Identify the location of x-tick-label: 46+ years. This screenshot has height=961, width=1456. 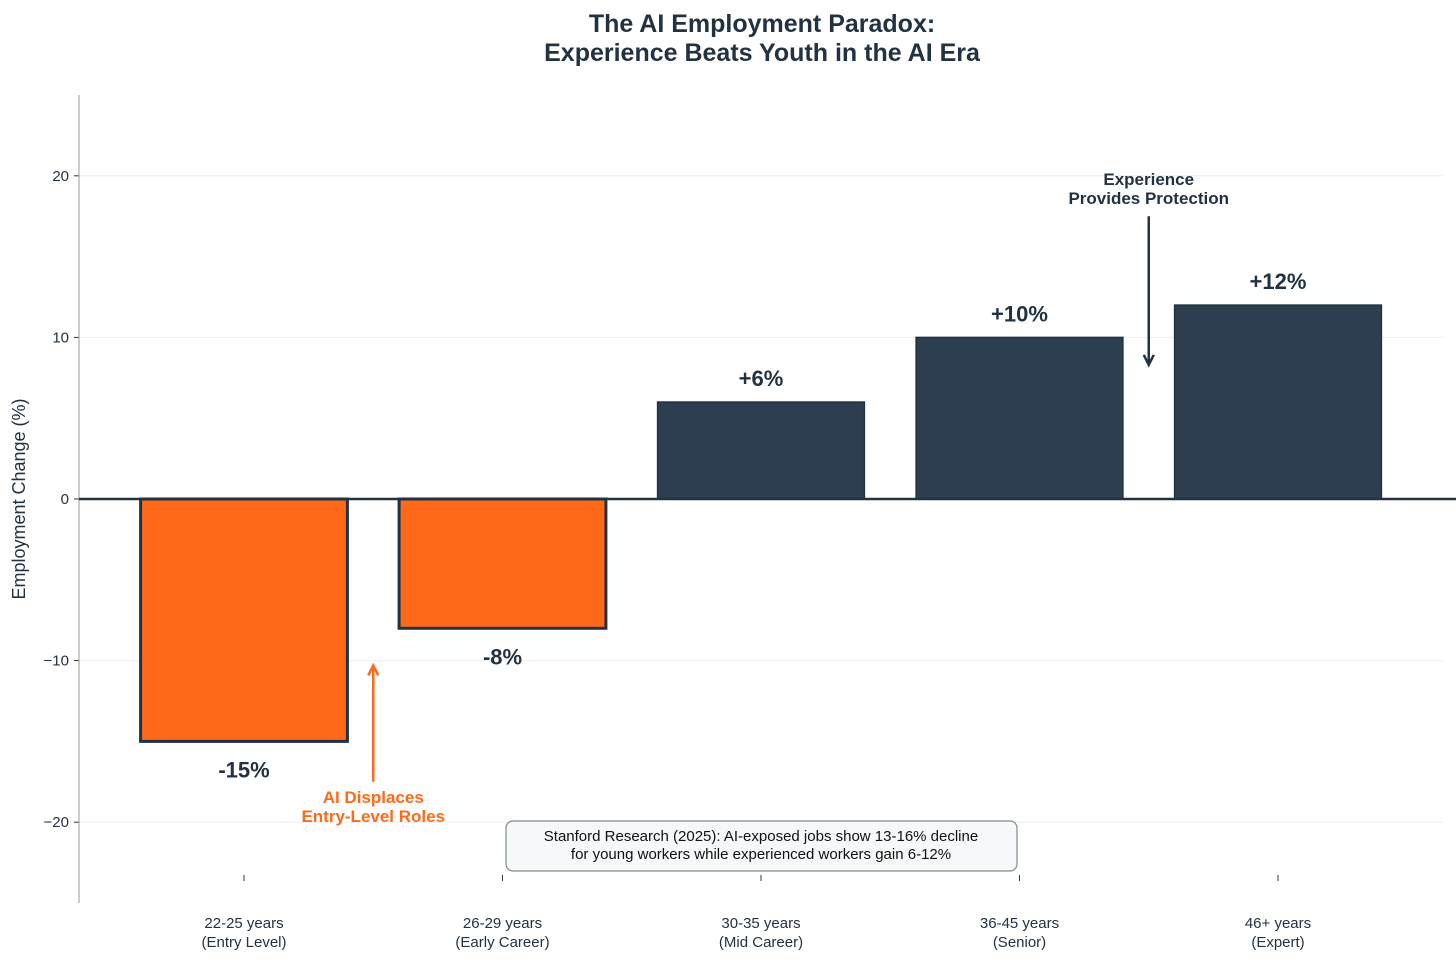
(1278, 923).